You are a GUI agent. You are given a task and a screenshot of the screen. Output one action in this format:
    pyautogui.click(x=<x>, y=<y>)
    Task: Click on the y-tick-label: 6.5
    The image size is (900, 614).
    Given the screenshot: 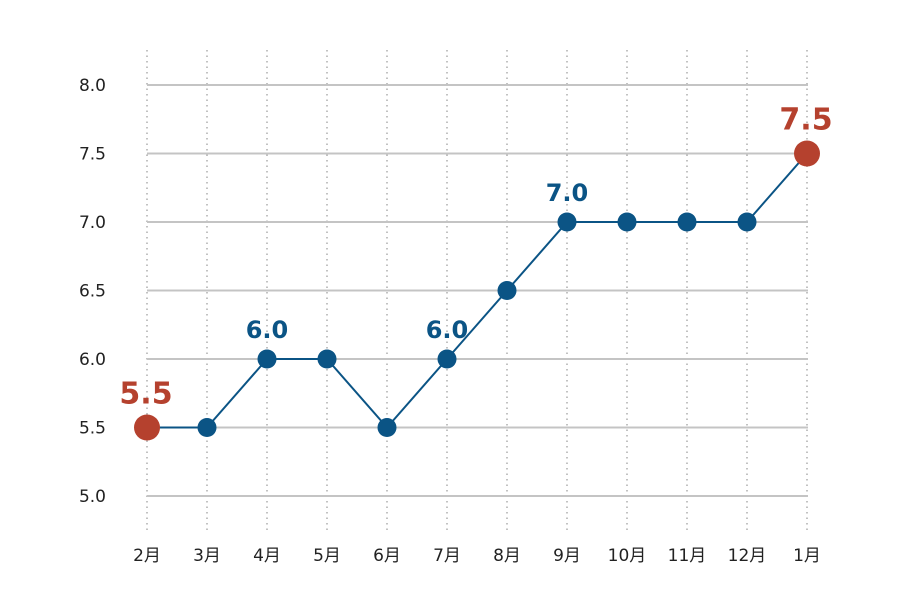 What is the action you would take?
    pyautogui.click(x=92, y=292)
    